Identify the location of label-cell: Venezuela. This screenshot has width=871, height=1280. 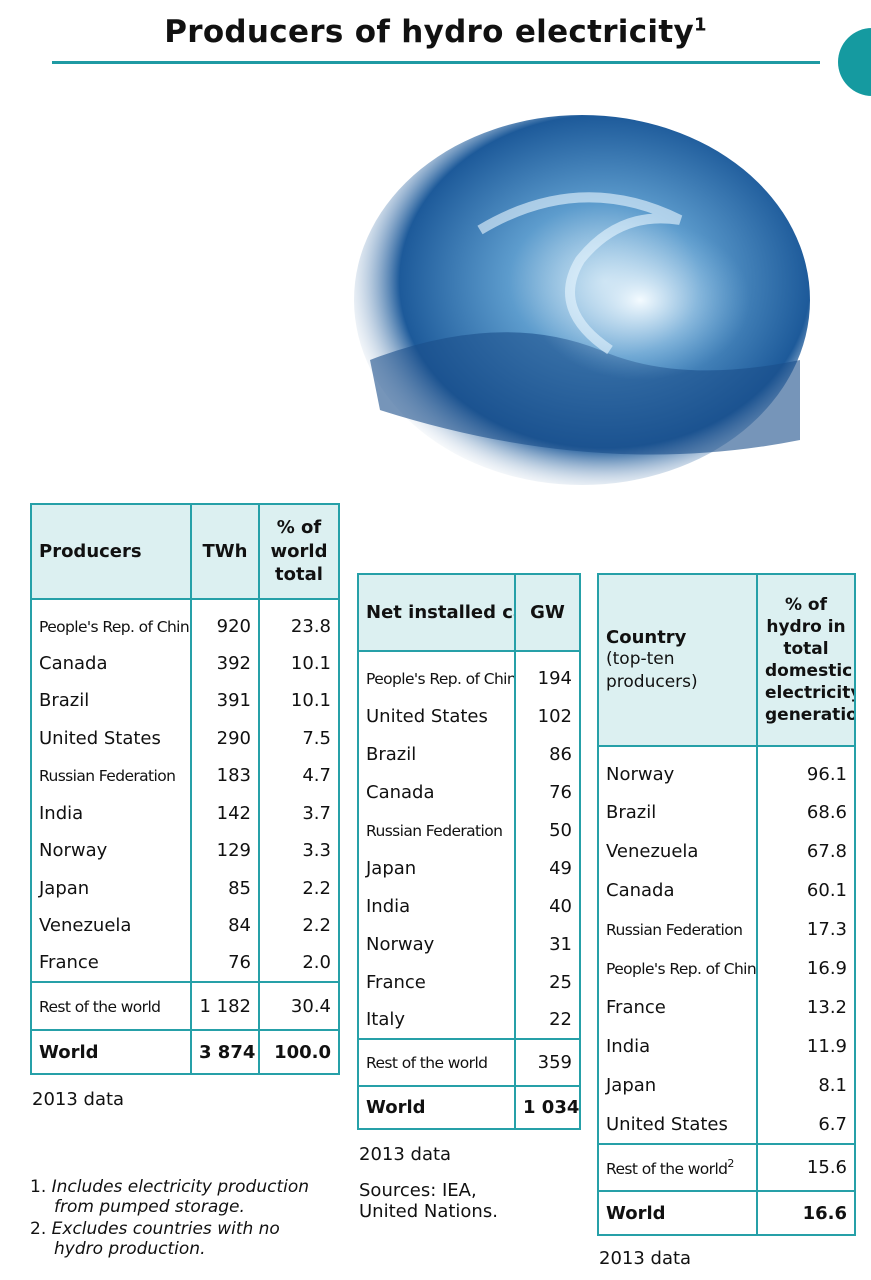
(677, 851).